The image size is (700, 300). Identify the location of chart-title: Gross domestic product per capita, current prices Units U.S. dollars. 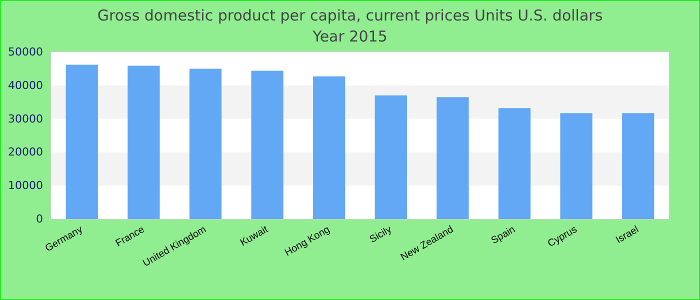
(350, 15).